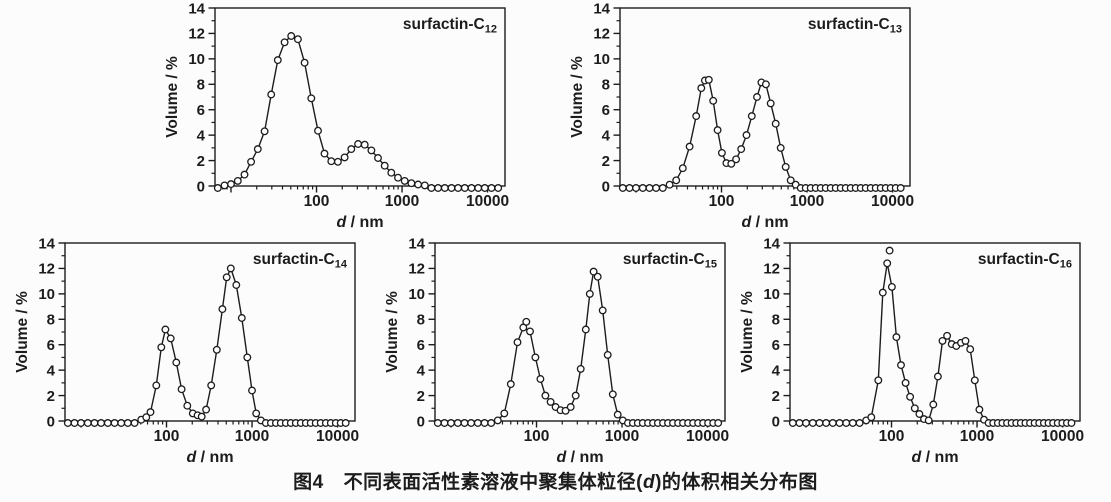 The width and height of the screenshot is (1111, 502). I want to click on chart-title: surfactin-C14, so click(300, 261).